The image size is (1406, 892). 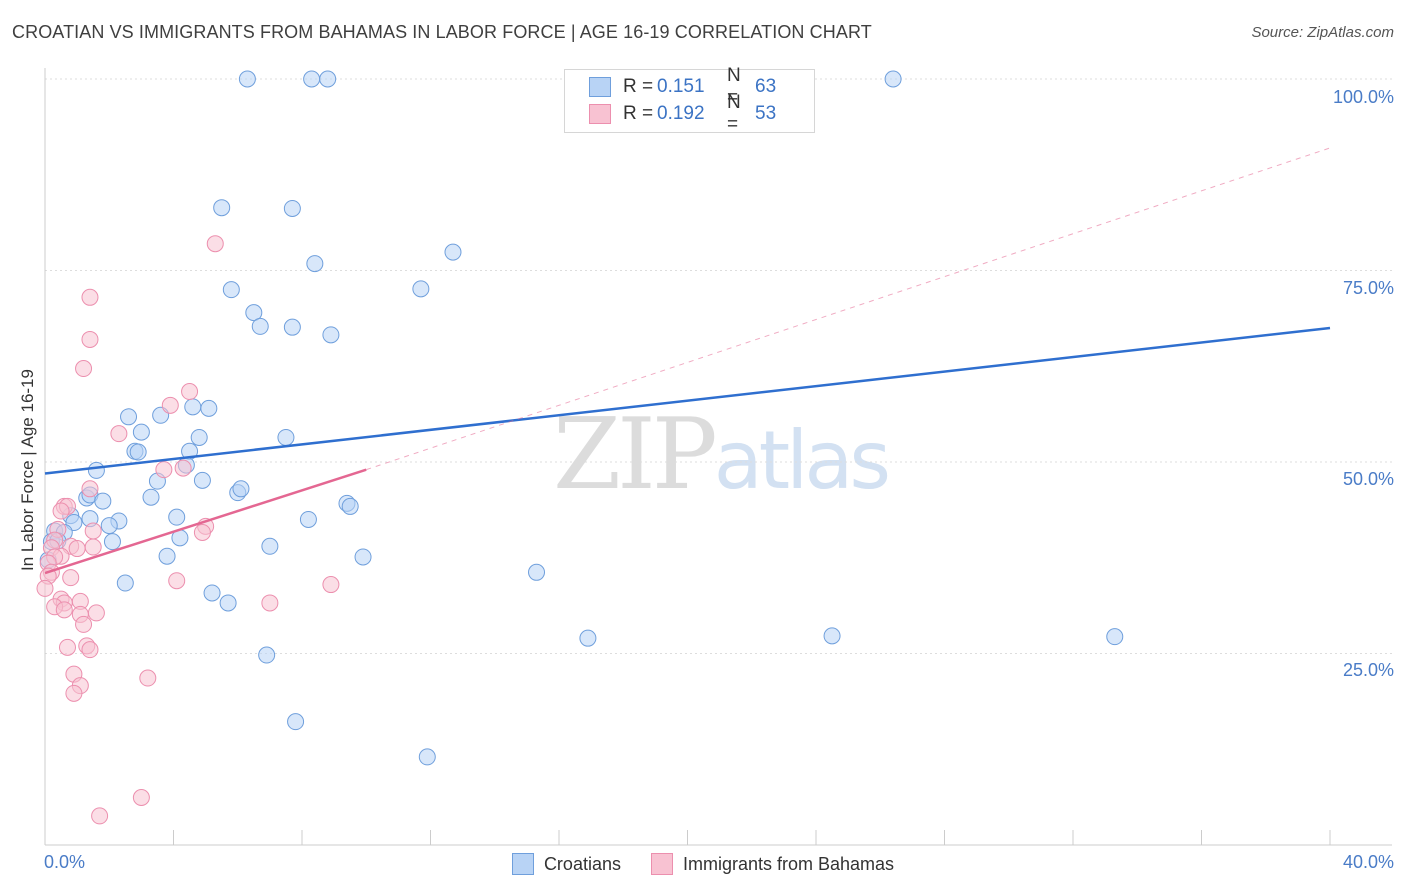 I want to click on n-value: 63, so click(x=766, y=86).